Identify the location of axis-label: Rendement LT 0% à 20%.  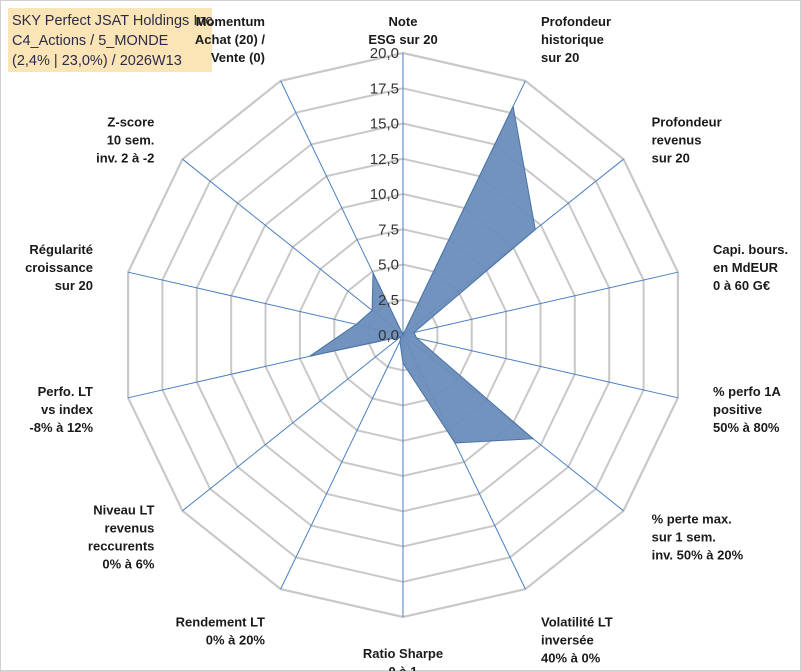
(221, 631).